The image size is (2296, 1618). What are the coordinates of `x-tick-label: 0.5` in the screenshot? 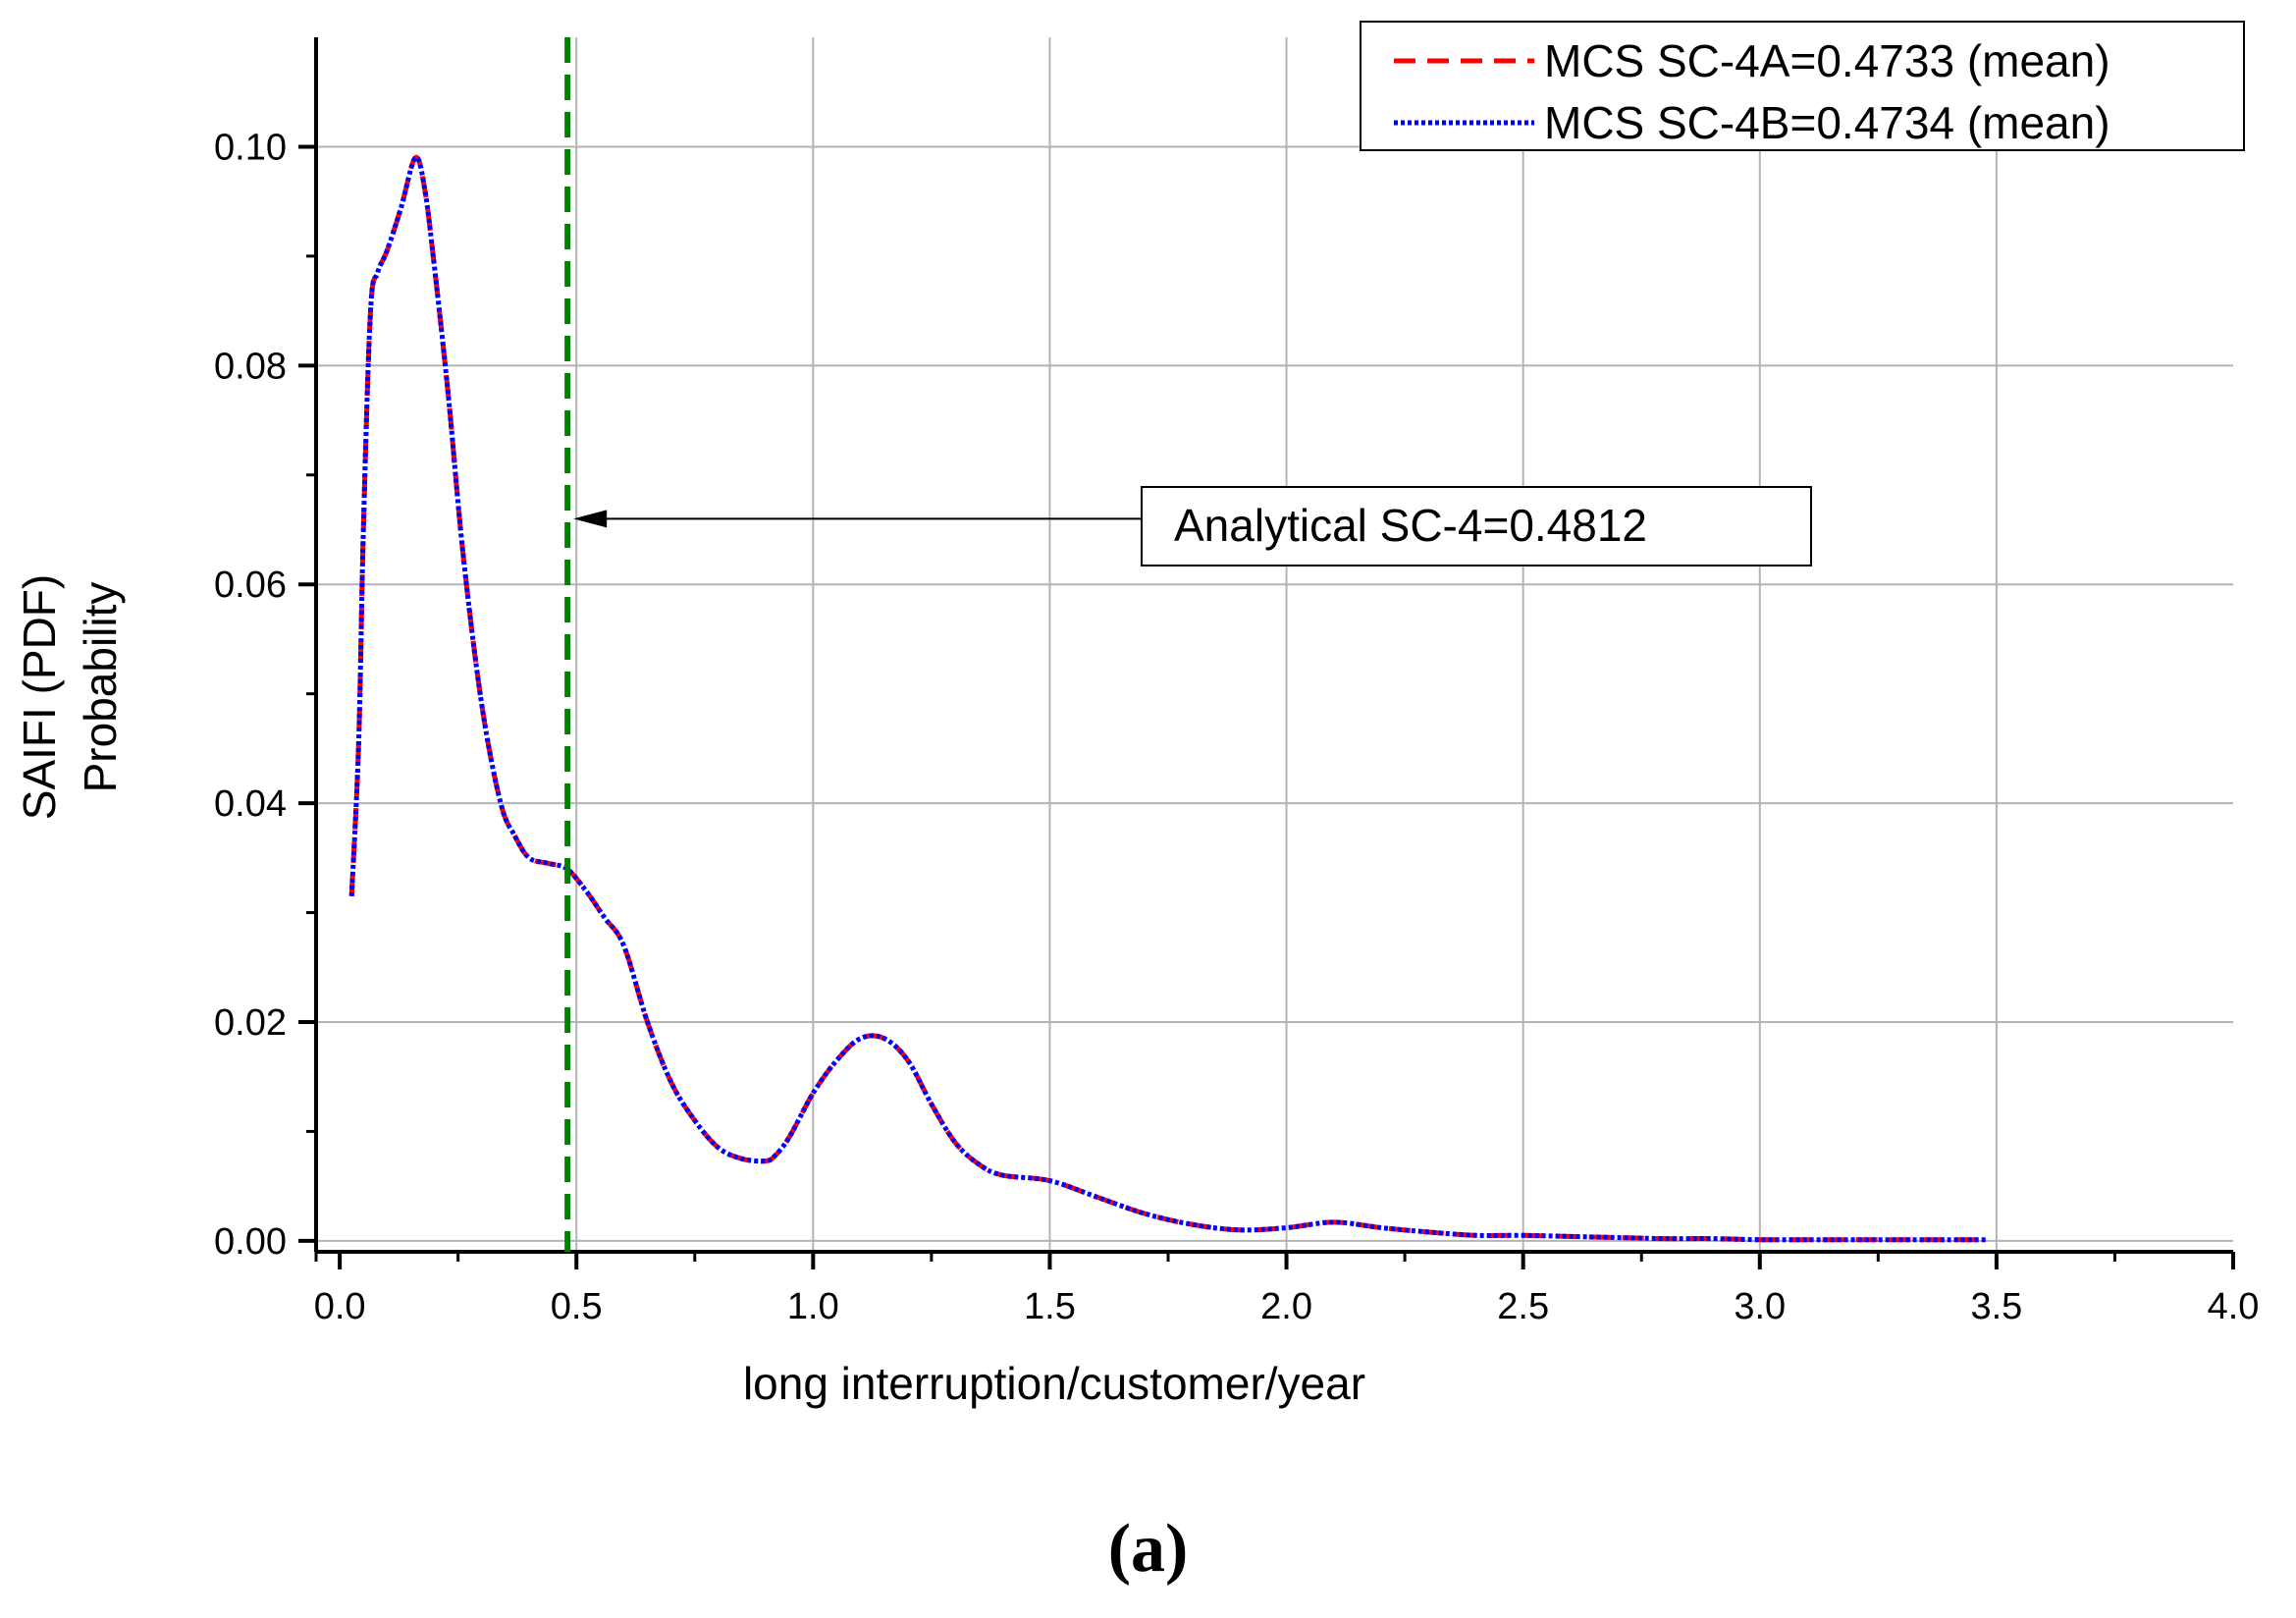 It's located at (577, 1306).